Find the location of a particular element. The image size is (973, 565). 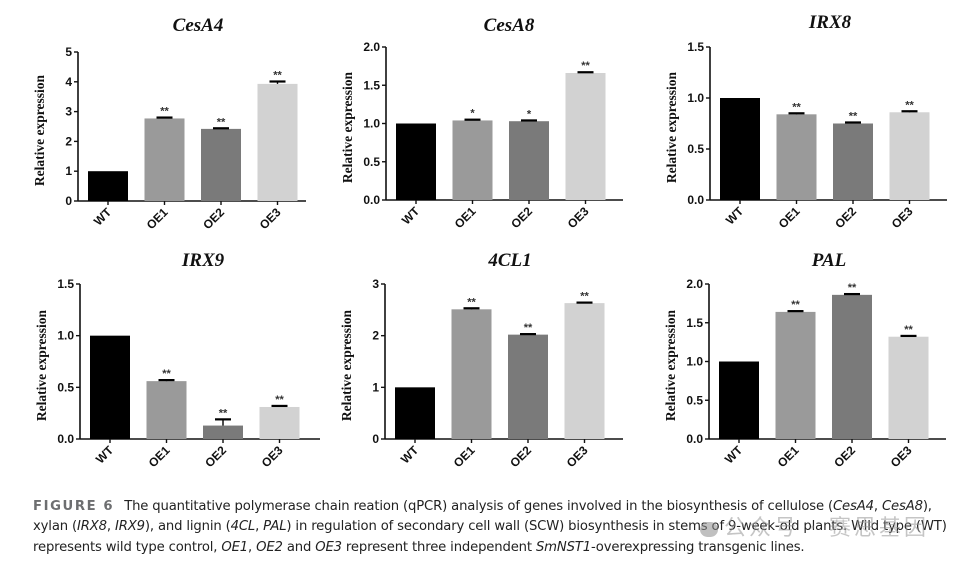

caption-segment: -overexpressing transgenic lines. is located at coordinates (697, 547).